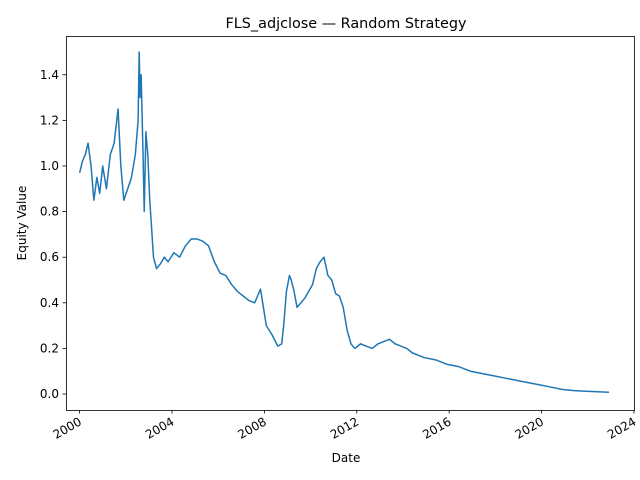  What do you see at coordinates (49, 257) in the screenshot?
I see `y-tick-label: 0.6` at bounding box center [49, 257].